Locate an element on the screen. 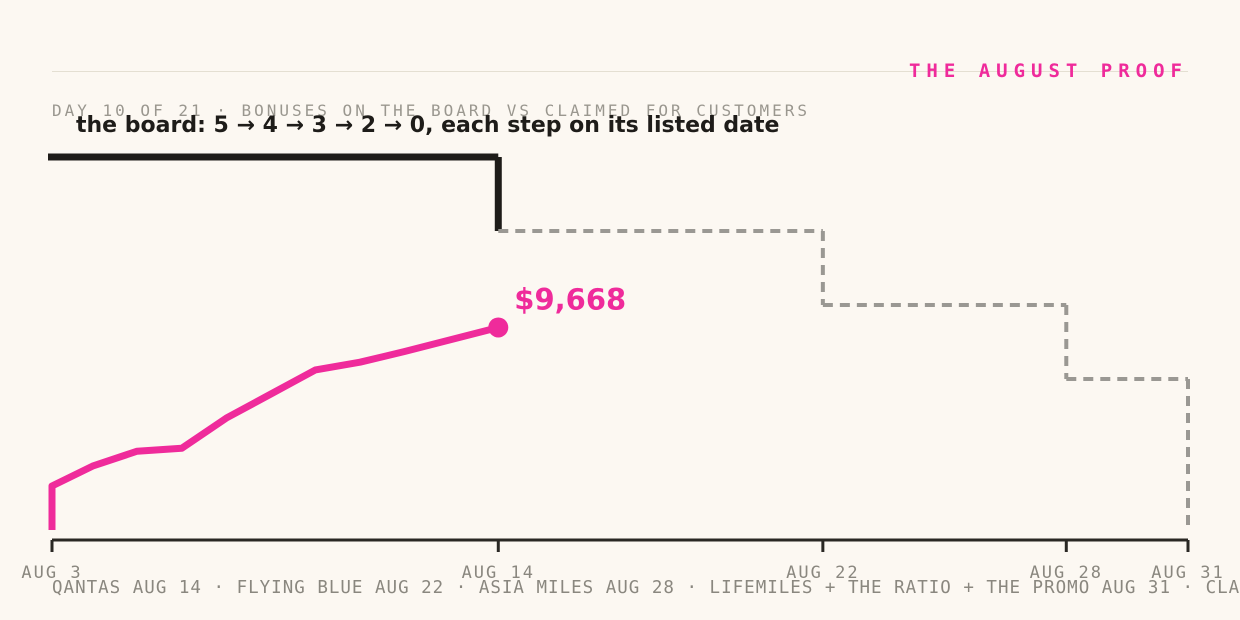 This screenshot has width=1240, height=620. claimed-line is located at coordinates (274, 427).